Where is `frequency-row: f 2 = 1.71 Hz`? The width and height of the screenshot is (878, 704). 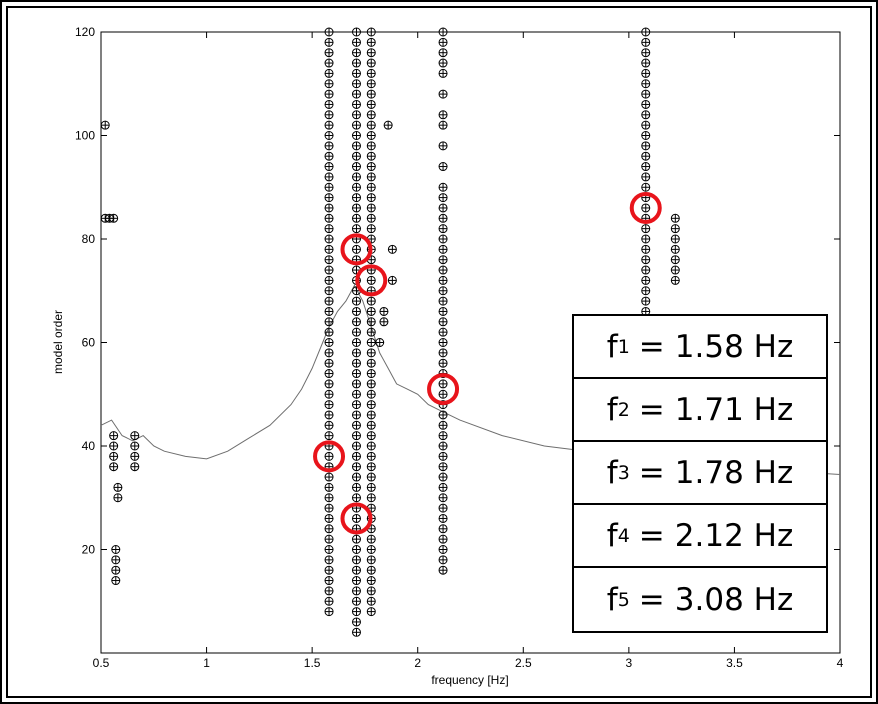 frequency-row: f 2 = 1.71 Hz is located at coordinates (700, 410).